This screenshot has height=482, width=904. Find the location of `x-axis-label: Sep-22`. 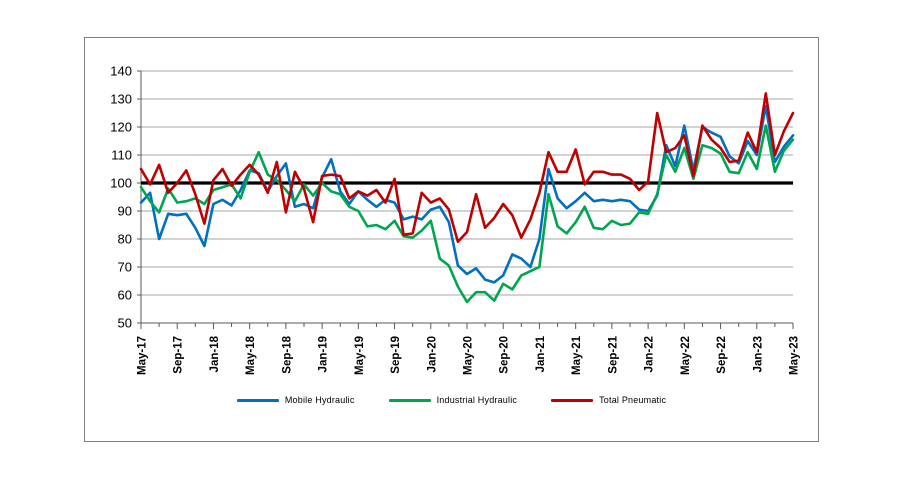

x-axis-label: Sep-22 is located at coordinates (722, 355).